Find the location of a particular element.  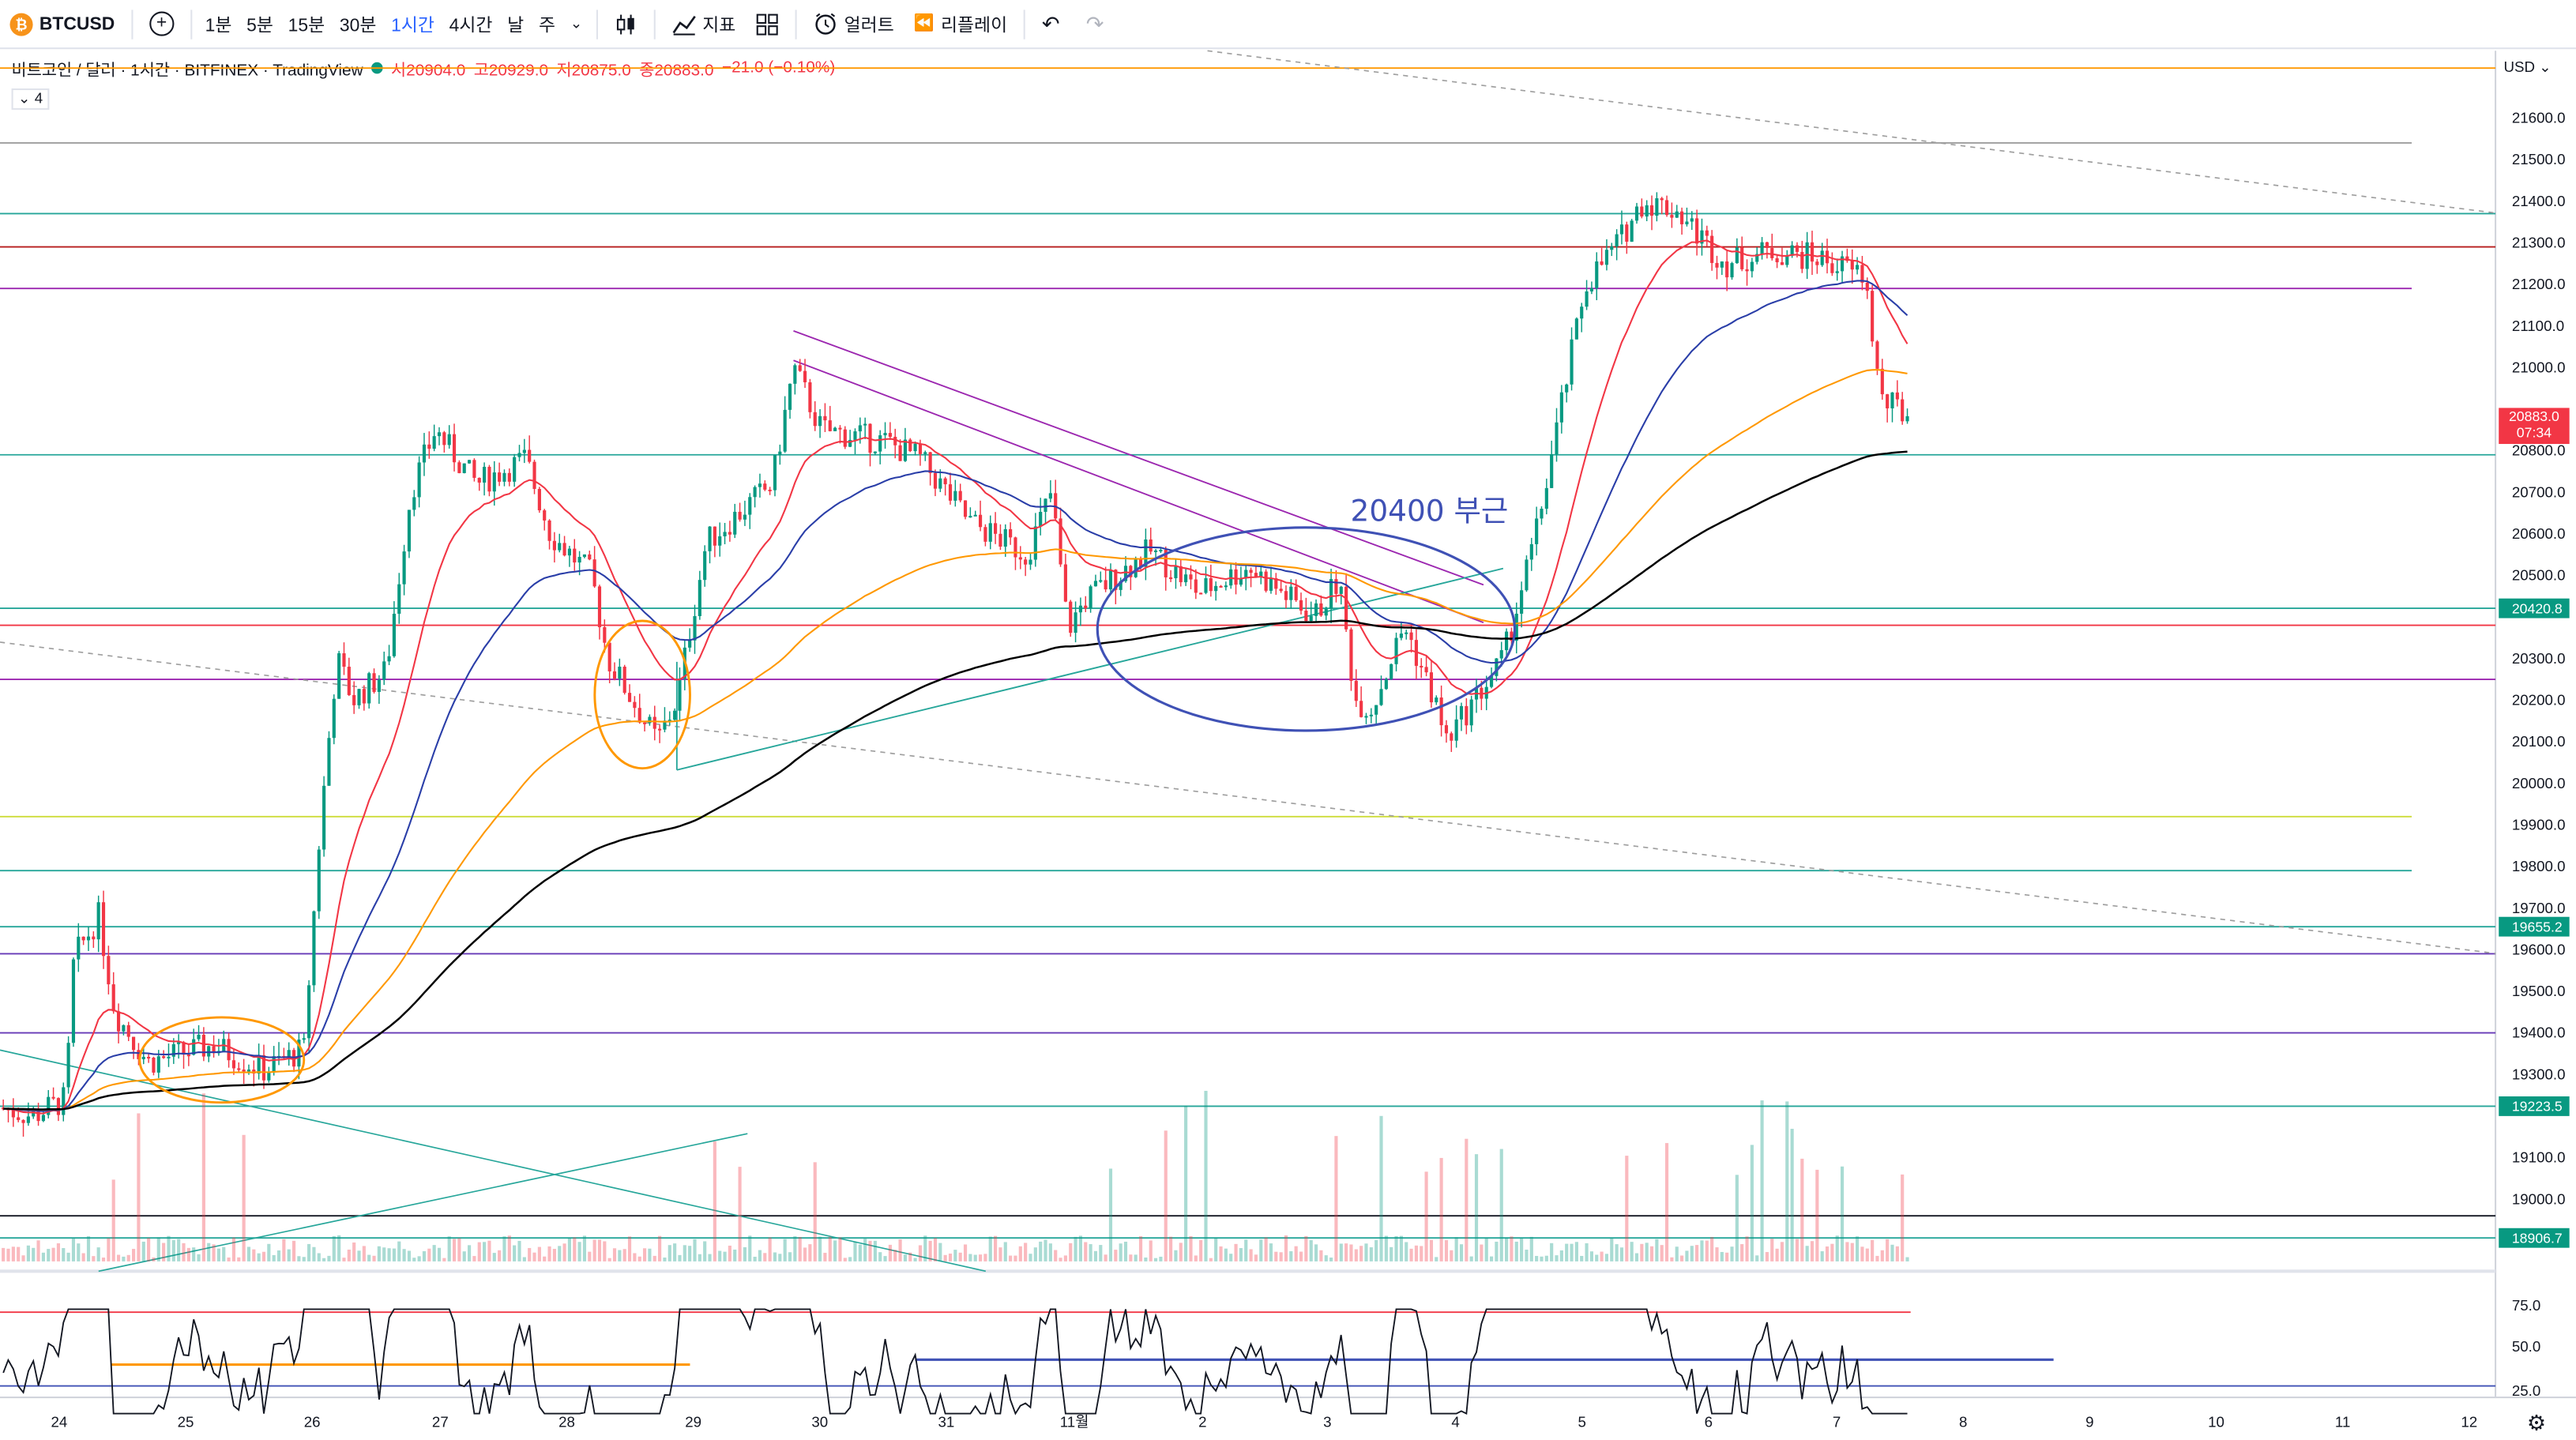

indicators-button: 지표 is located at coordinates (703, 24).